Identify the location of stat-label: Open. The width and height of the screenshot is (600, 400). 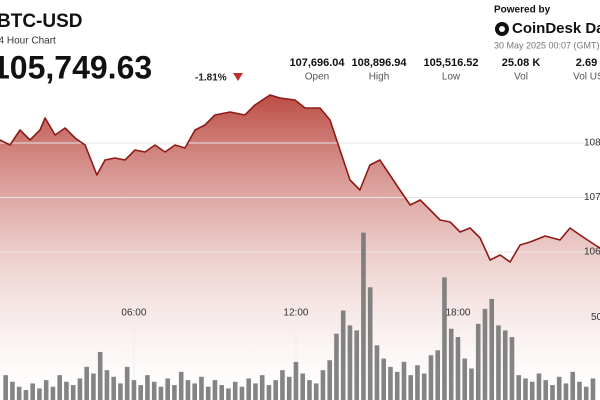
(317, 77).